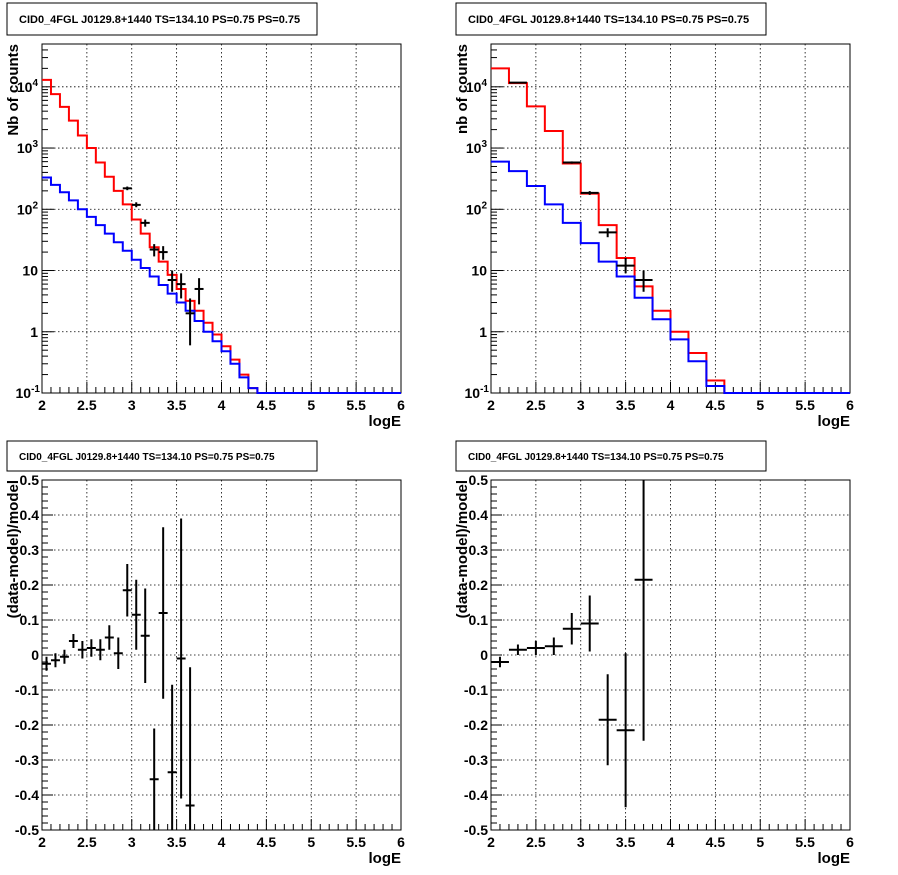  What do you see at coordinates (311, 842) in the screenshot?
I see `x-tick-label: 5` at bounding box center [311, 842].